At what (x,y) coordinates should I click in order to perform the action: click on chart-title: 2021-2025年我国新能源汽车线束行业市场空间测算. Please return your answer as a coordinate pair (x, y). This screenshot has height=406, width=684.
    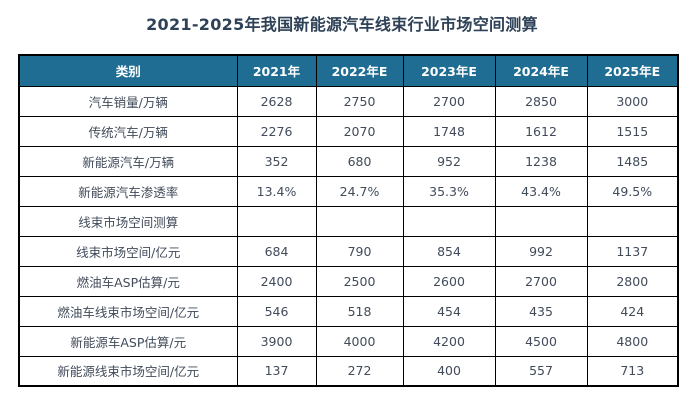
    Looking at the image, I should click on (342, 24).